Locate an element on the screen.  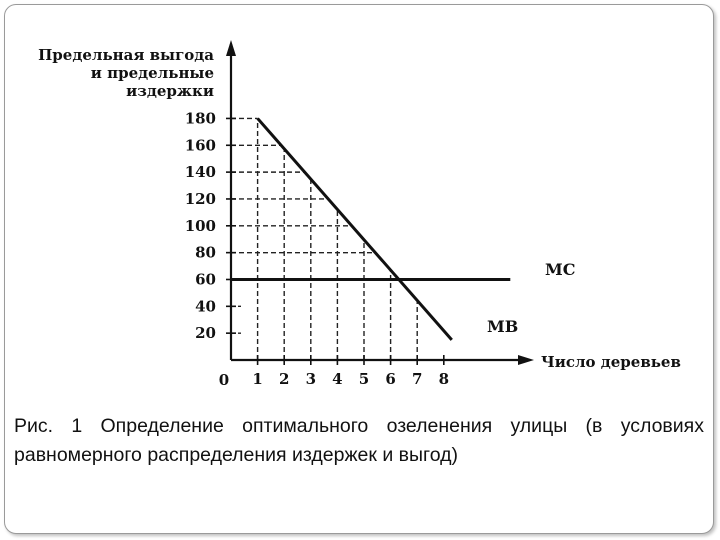
y-axis-arrow is located at coordinates (231, 48).